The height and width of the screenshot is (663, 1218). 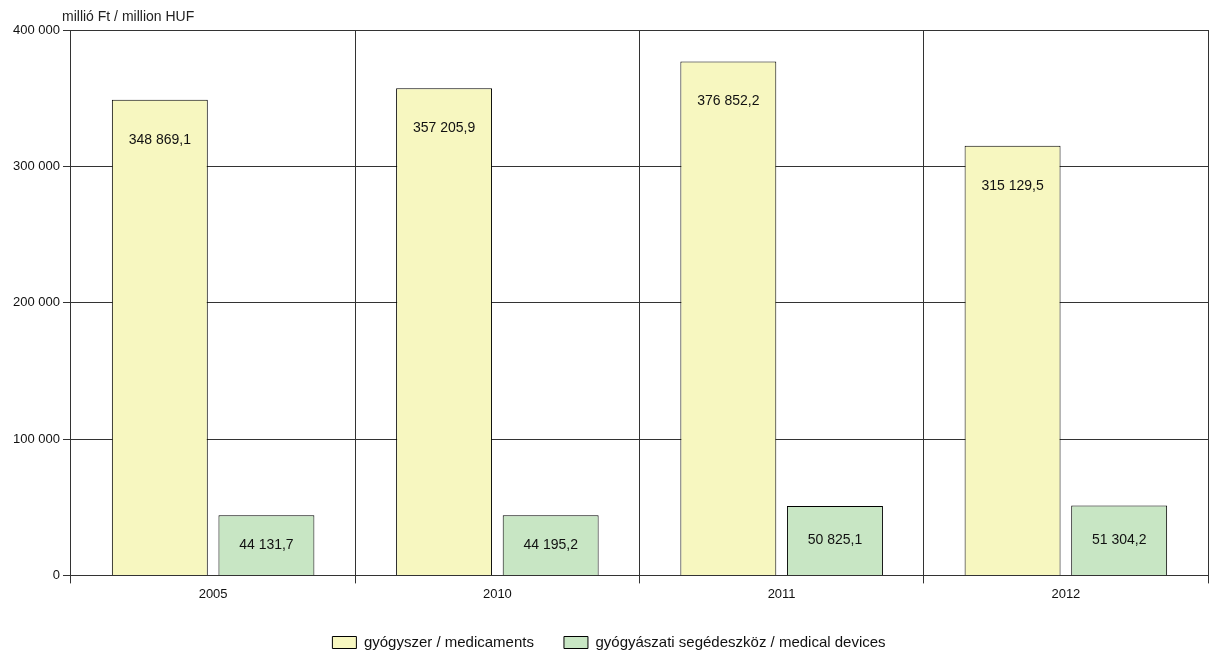 I want to click on y-tick-label: 0, so click(x=56, y=574).